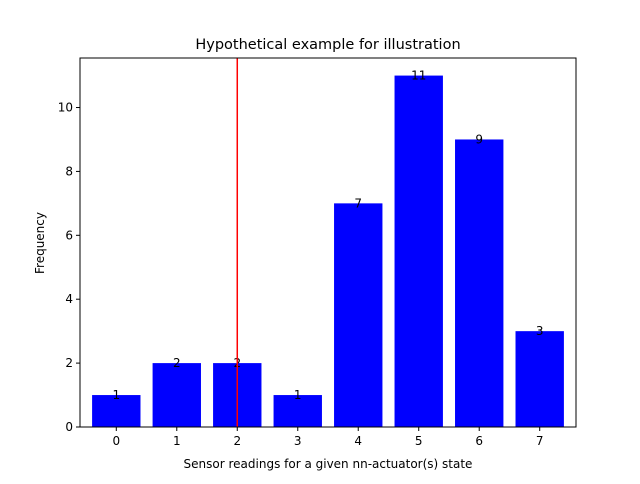 This screenshot has width=640, height=484. I want to click on x-tick-label-5: 5, so click(419, 441).